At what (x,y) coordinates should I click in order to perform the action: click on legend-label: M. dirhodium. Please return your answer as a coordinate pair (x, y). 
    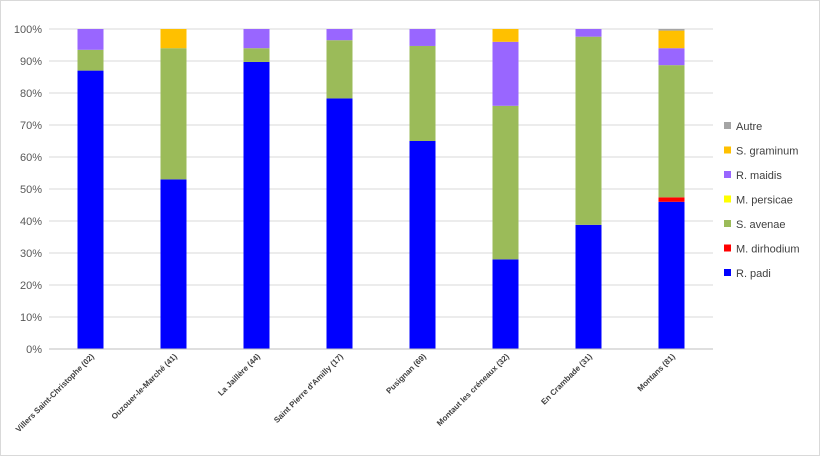
    Looking at the image, I should click on (768, 250).